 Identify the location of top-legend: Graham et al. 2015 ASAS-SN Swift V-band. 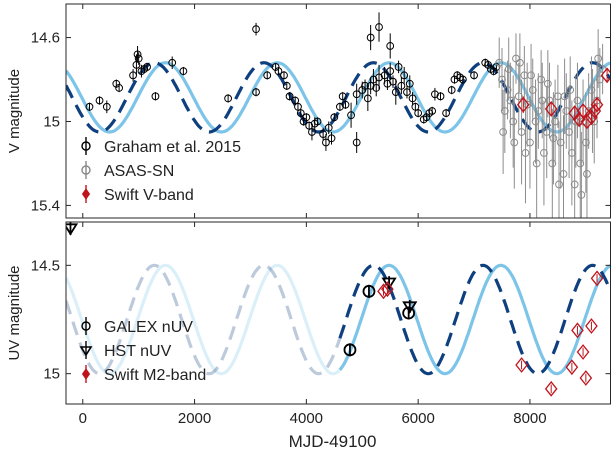
(161, 170).